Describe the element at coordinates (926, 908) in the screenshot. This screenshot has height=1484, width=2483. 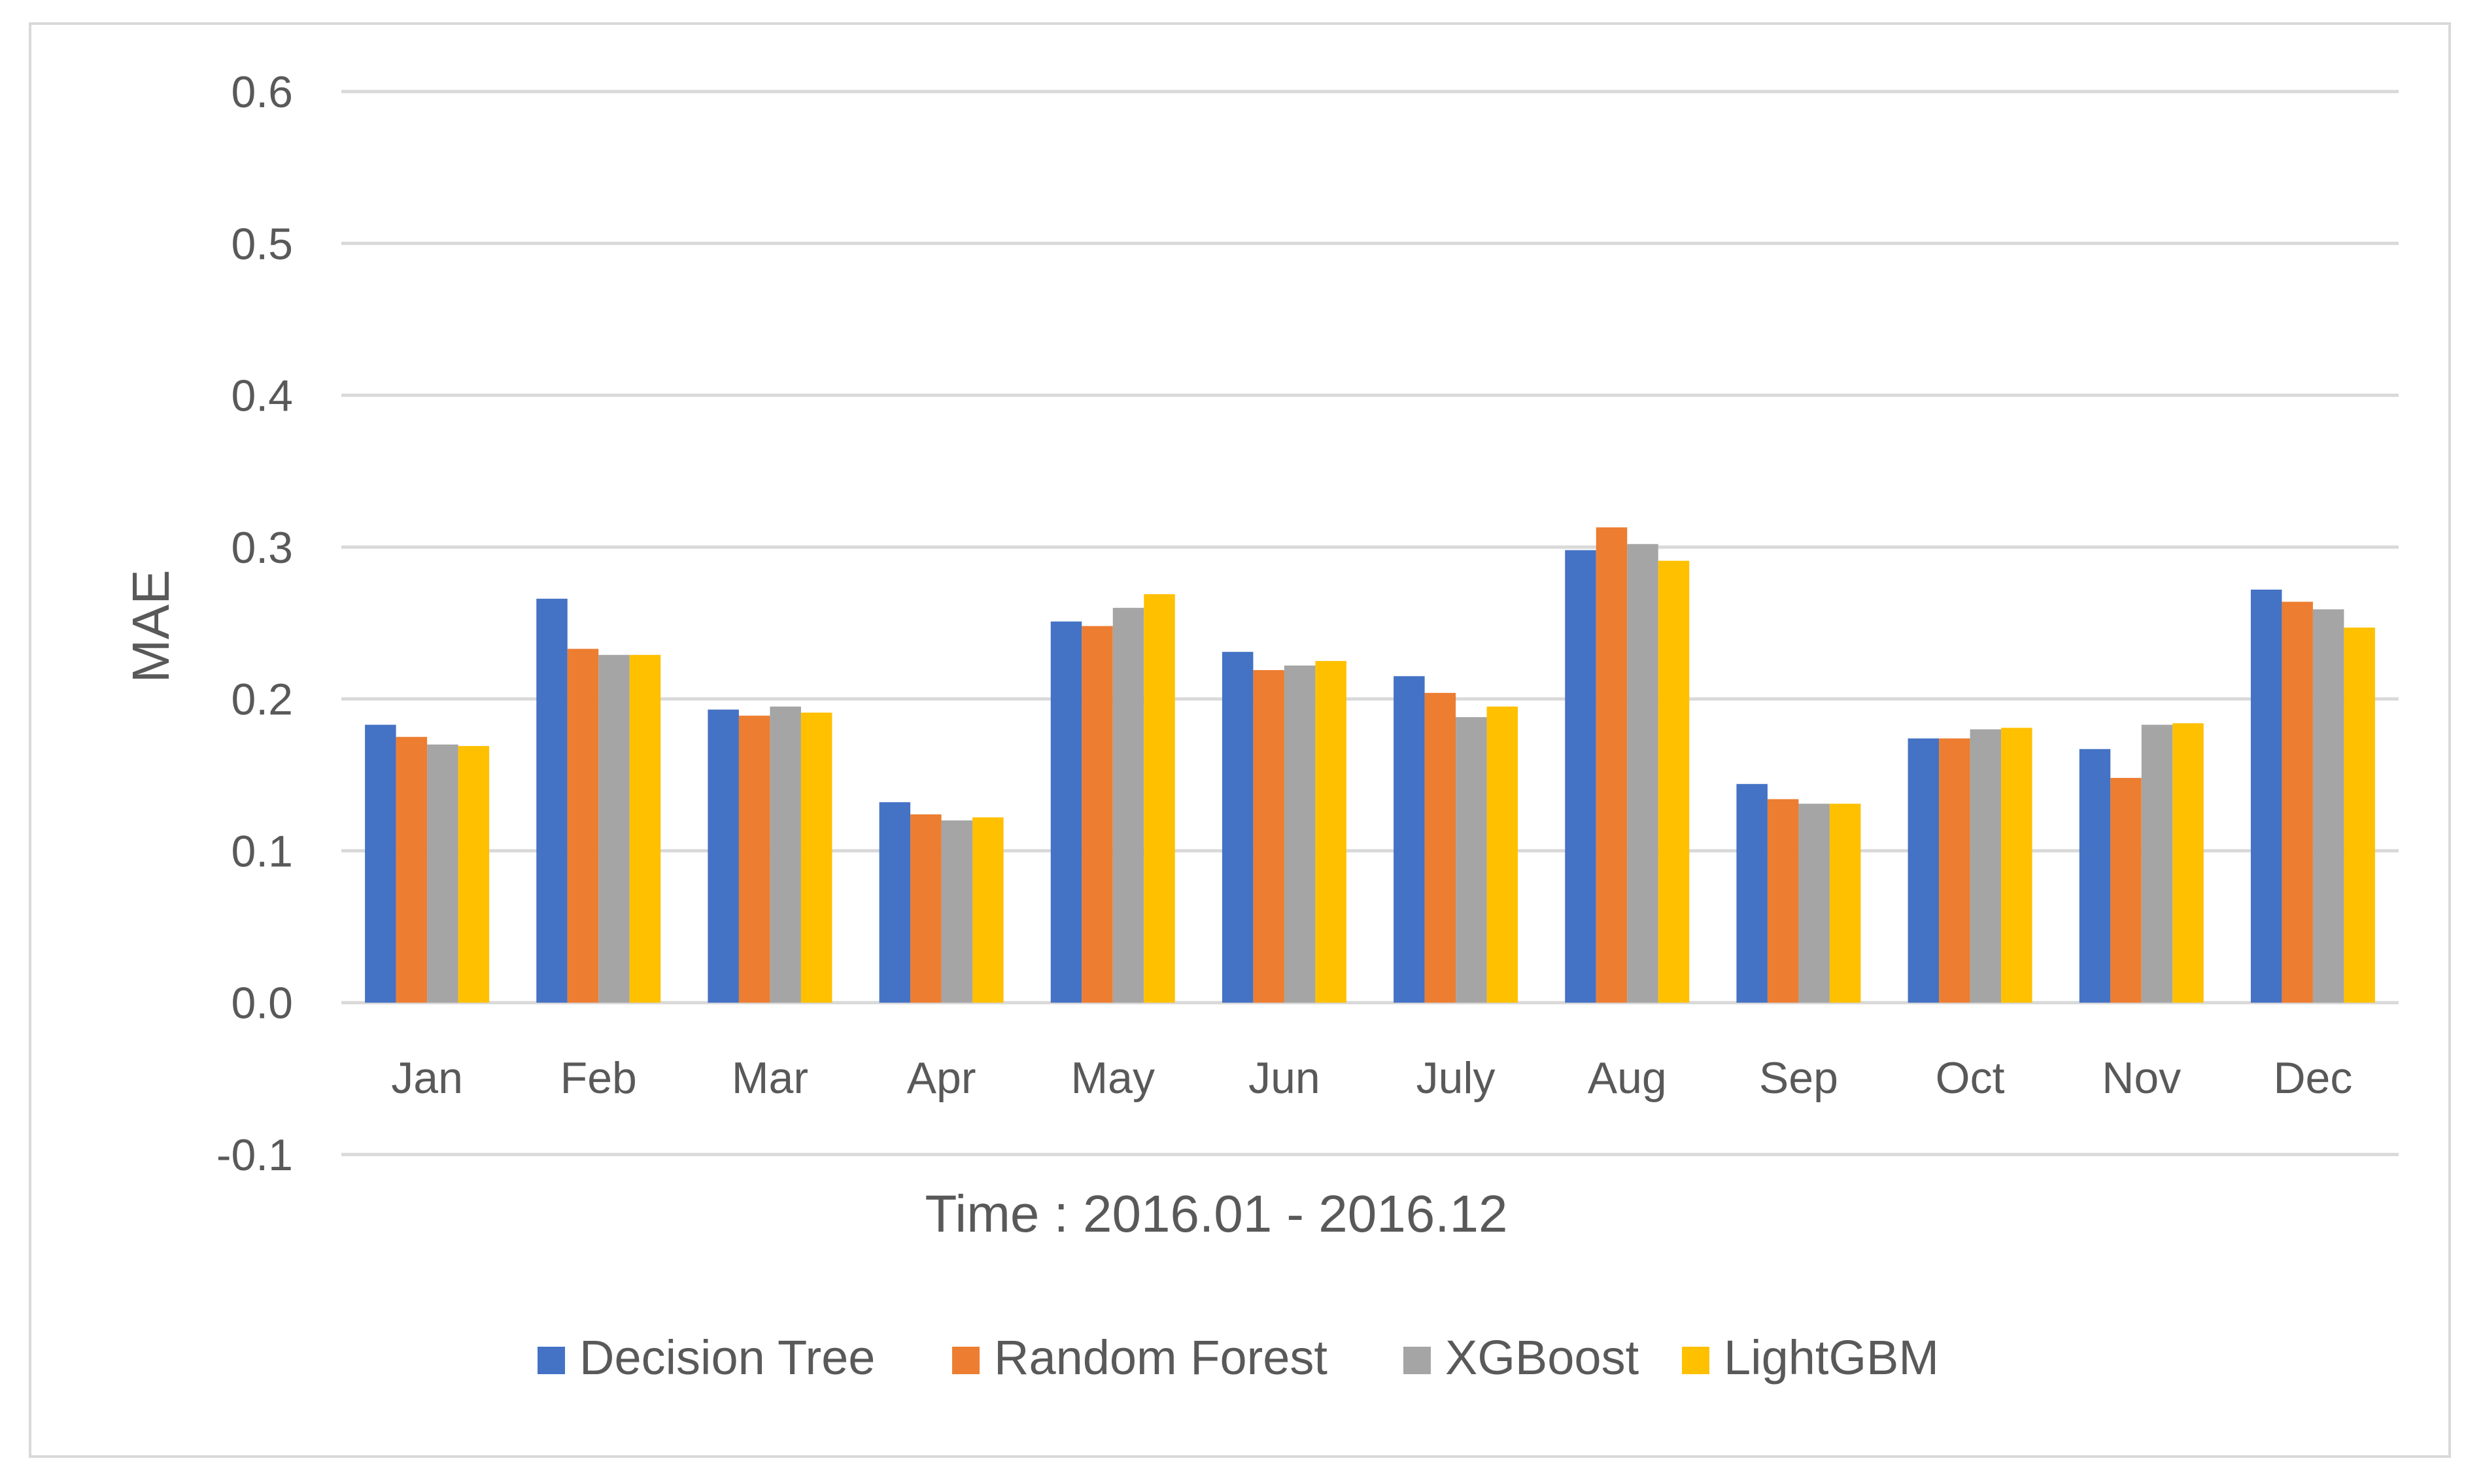
I see `bar-random-forest-apr` at that location.